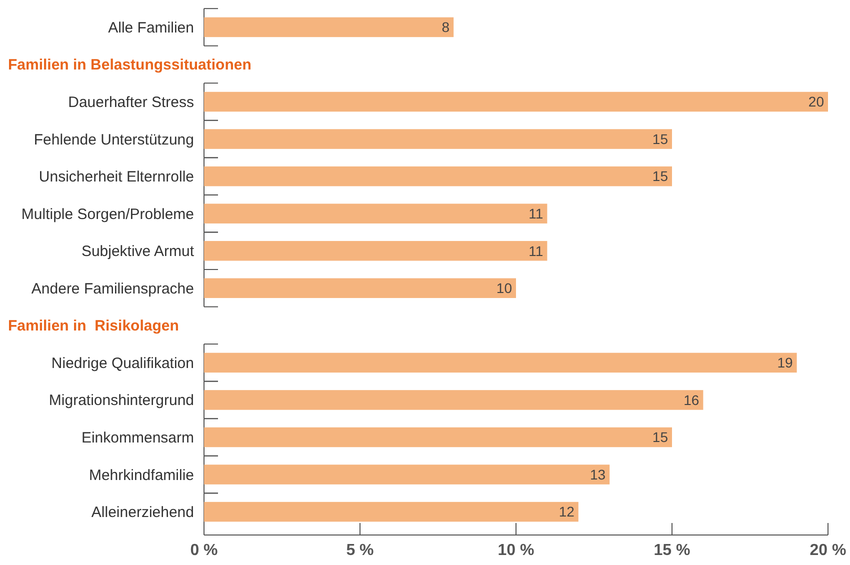 This screenshot has width=850, height=565. Describe the element at coordinates (107, 214) in the screenshot. I see `y-tick-label: Multiple Sorgen/Probleme` at that location.